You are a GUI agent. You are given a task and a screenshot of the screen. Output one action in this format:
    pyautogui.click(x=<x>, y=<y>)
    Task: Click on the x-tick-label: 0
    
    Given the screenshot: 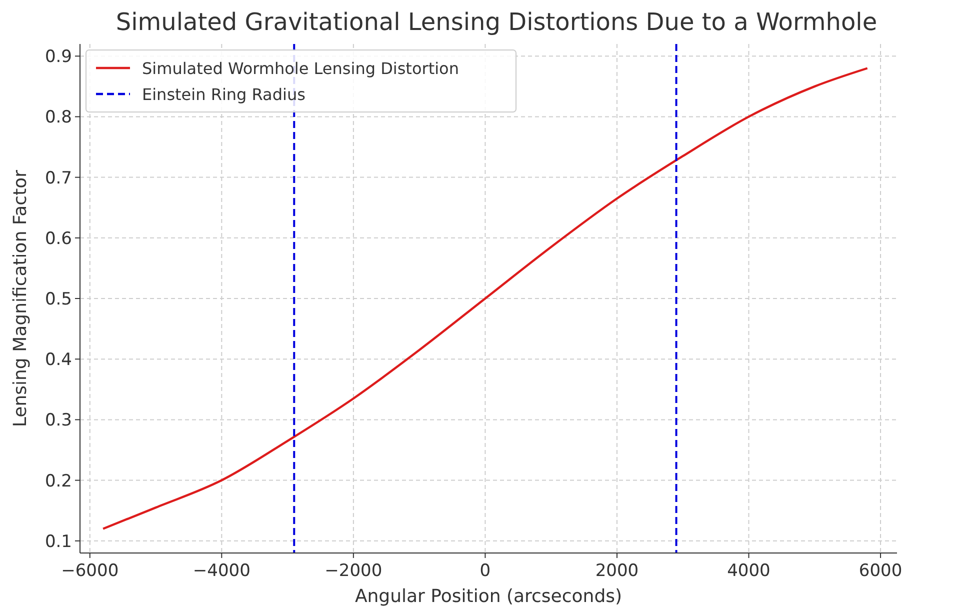 What is the action you would take?
    pyautogui.click(x=485, y=571)
    